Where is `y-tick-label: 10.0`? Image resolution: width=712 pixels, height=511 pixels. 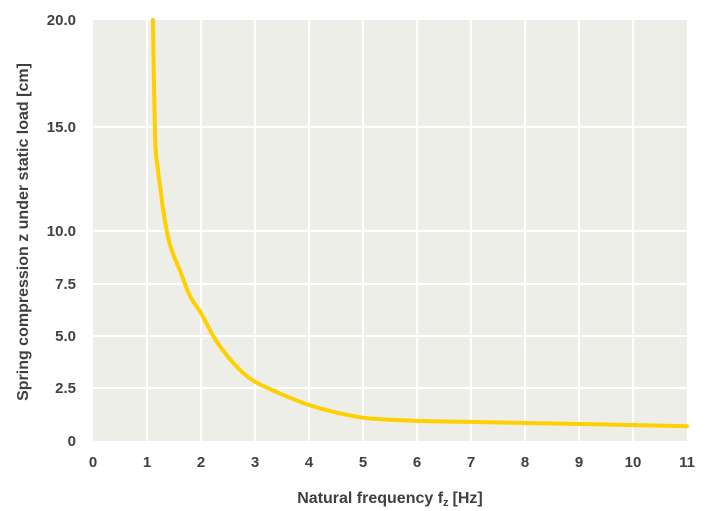 y-tick-label: 10.0 is located at coordinates (61, 231).